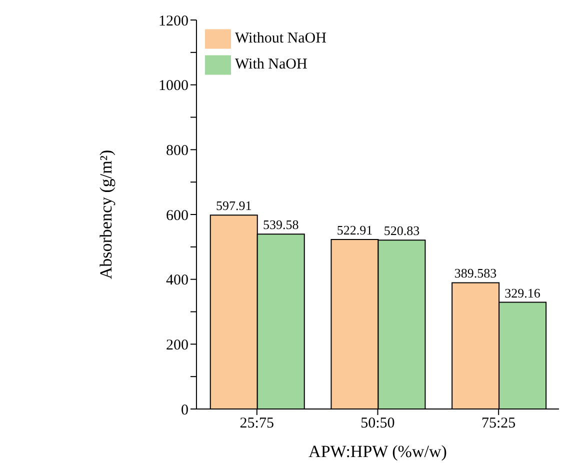  I want to click on data-label: 522.91, so click(354, 230).